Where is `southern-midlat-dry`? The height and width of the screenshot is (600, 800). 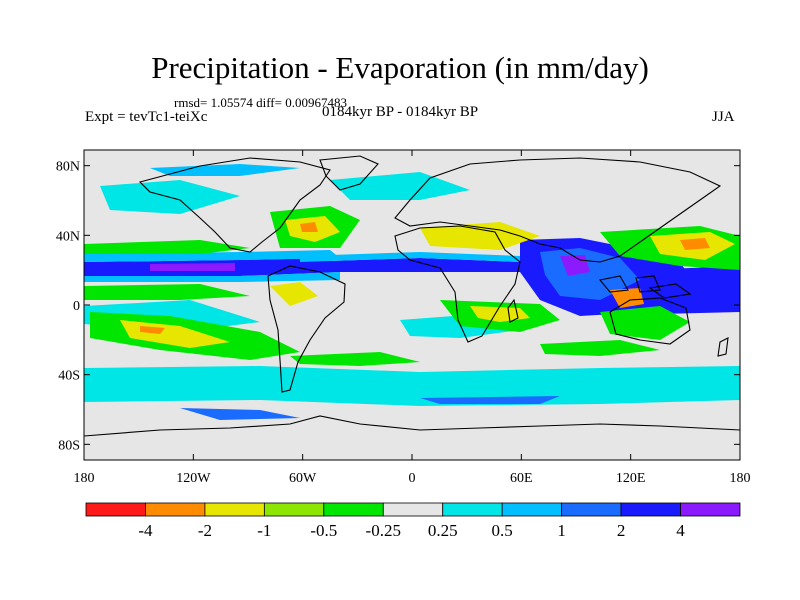
southern-midlat-dry is located at coordinates (475, 353).